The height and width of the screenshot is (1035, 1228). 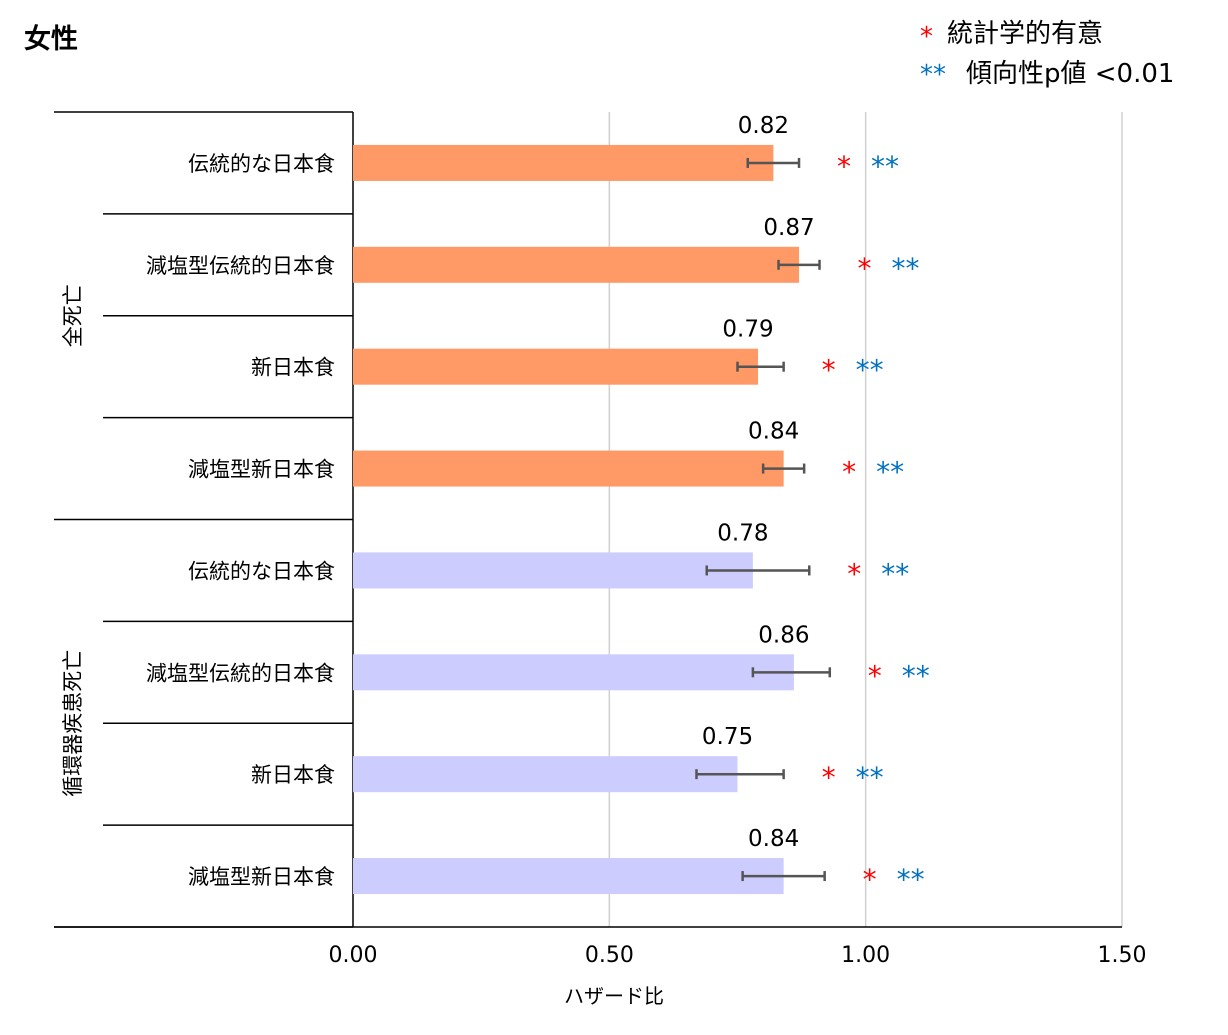 I want to click on x-tick-label: 0.00, so click(x=353, y=955).